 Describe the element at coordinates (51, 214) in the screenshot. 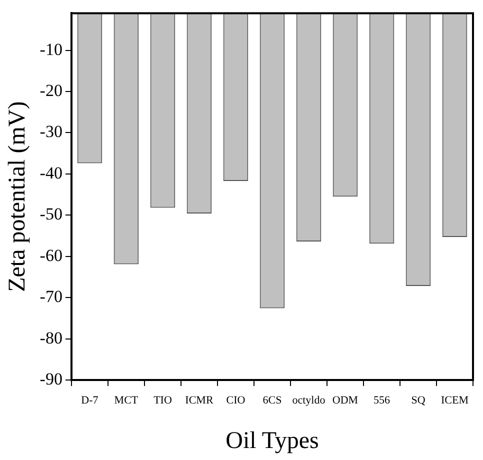

I see `y-tick-label: -50` at that location.